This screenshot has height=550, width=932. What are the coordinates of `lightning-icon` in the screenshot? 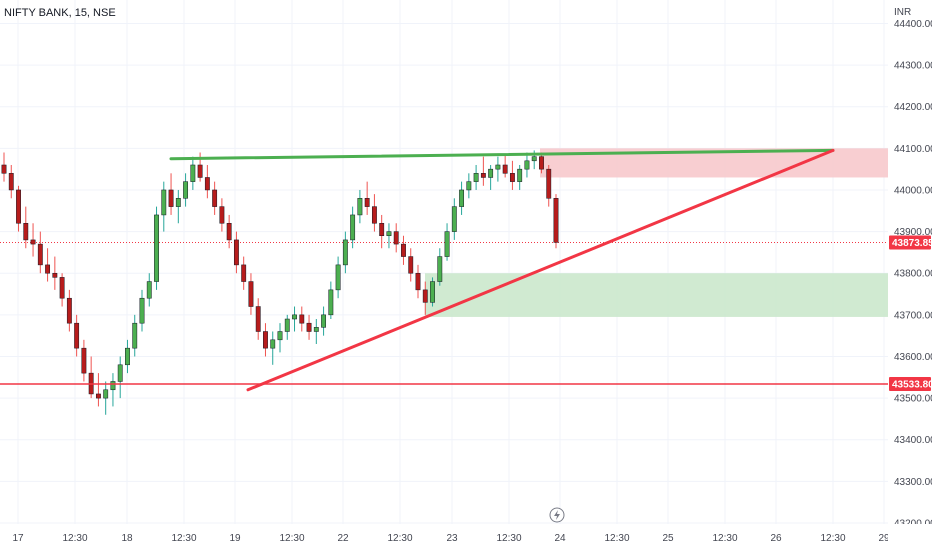 It's located at (557, 515).